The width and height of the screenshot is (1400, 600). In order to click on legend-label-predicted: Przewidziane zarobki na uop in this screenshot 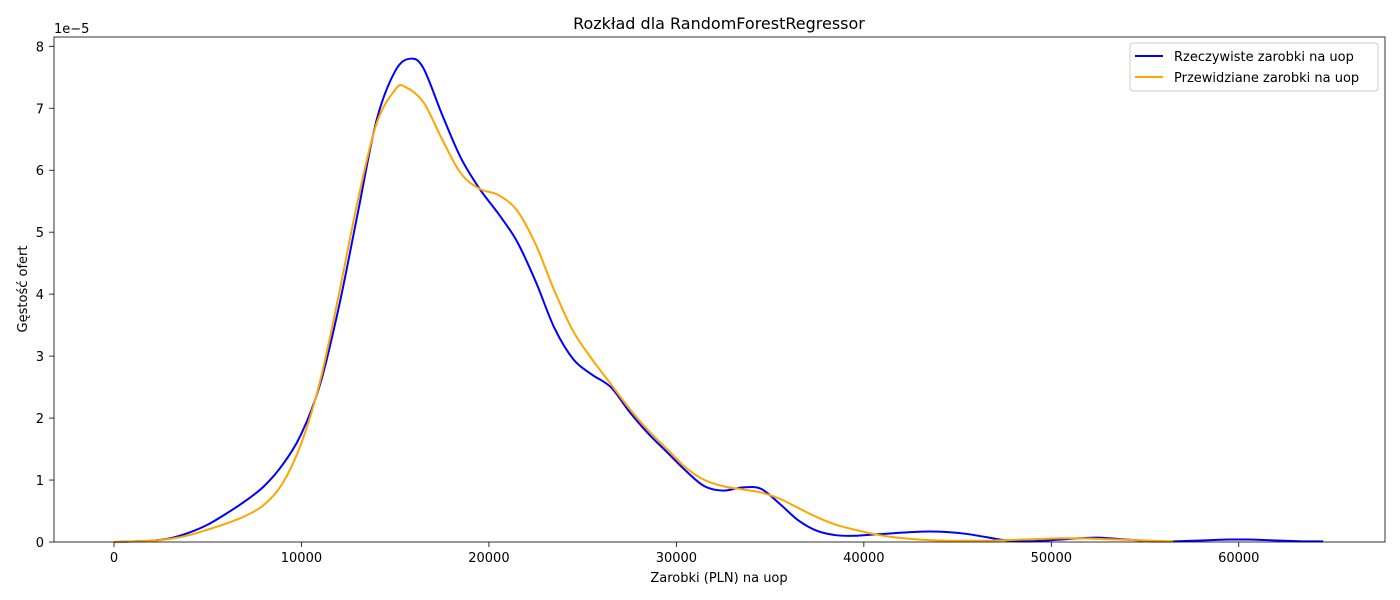, I will do `click(1266, 78)`.